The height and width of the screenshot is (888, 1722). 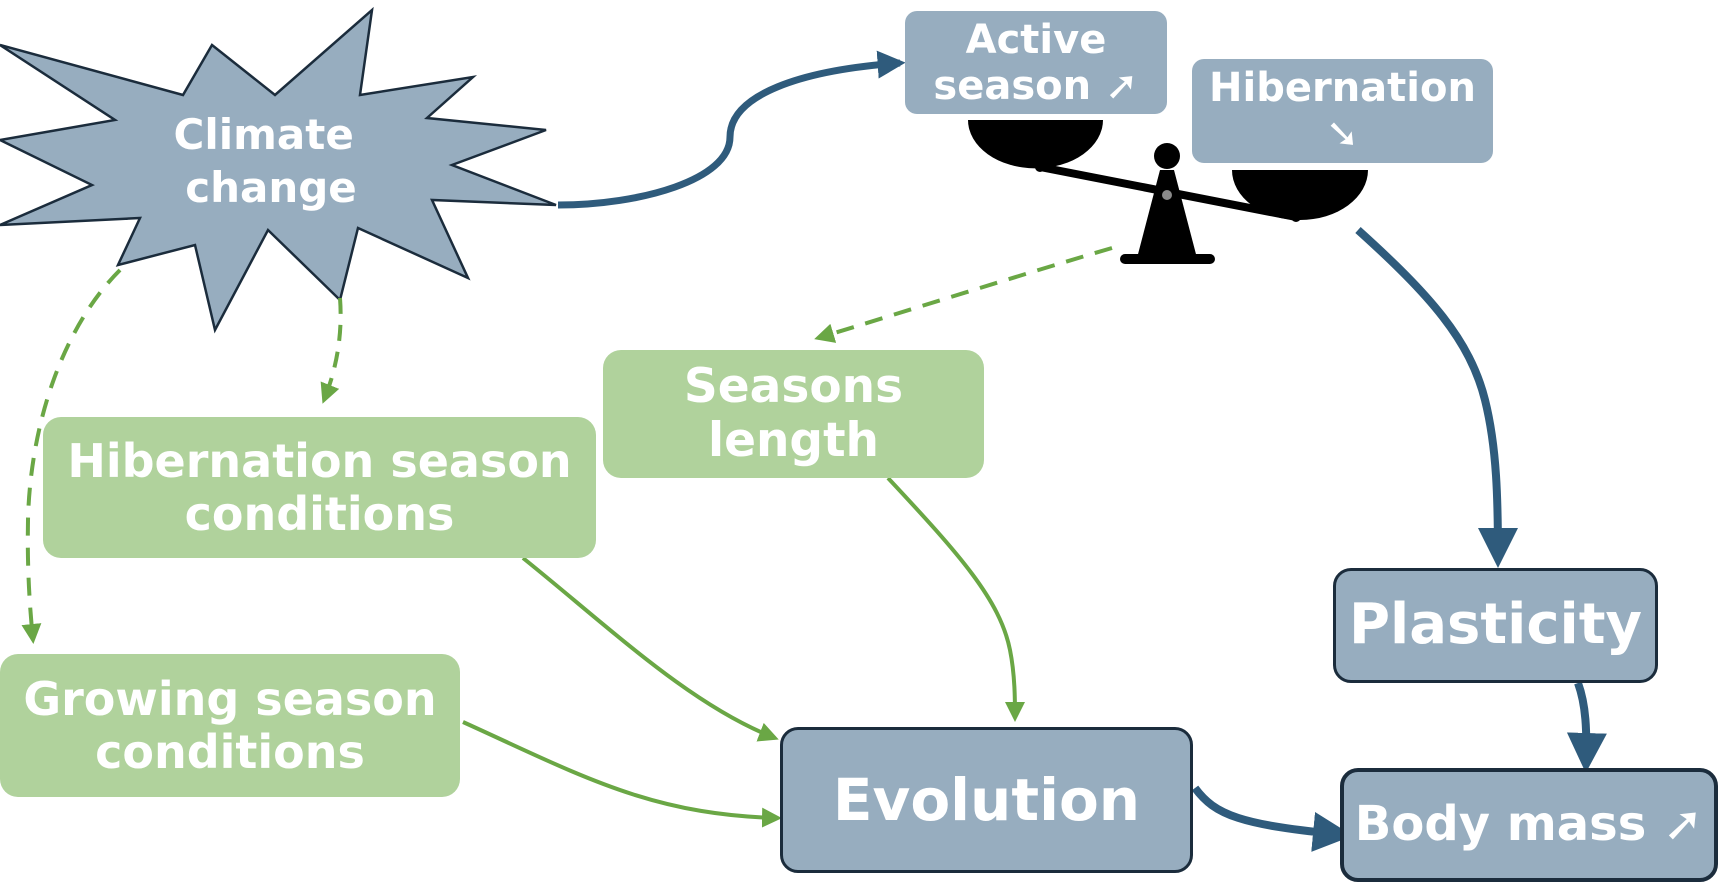 I want to click on arrow-evolution-to-body-mass, so click(x=1272, y=818).